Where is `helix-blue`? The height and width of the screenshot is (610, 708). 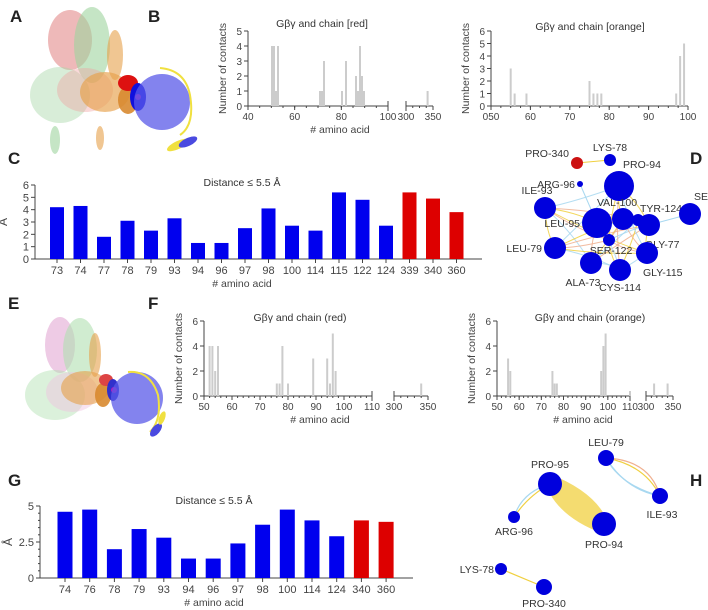 helix-blue is located at coordinates (188, 142).